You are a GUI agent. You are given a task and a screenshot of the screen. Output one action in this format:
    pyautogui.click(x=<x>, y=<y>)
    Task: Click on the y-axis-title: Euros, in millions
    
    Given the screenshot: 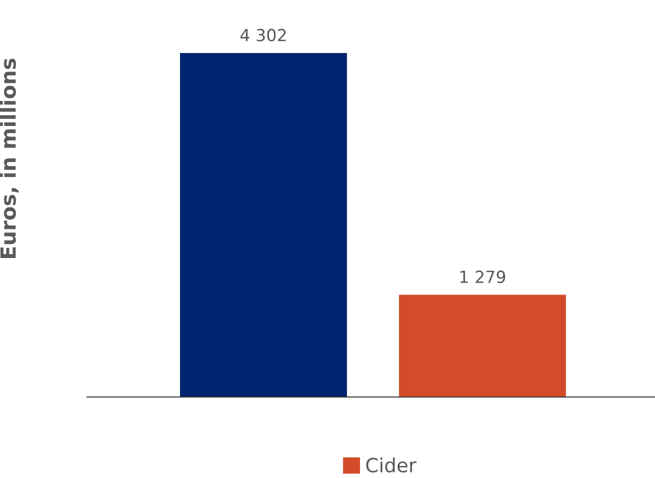 What is the action you would take?
    pyautogui.click(x=9, y=158)
    